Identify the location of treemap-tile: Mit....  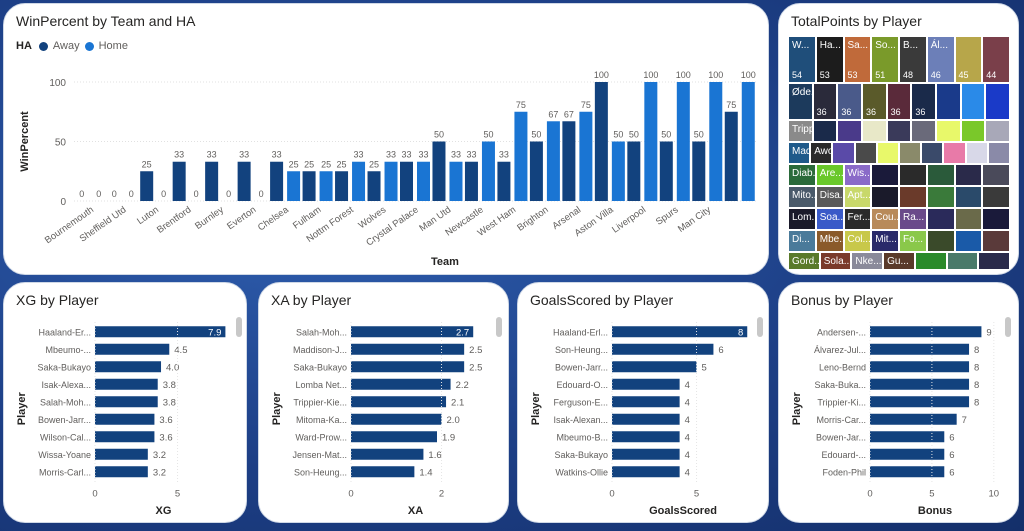
(885, 241).